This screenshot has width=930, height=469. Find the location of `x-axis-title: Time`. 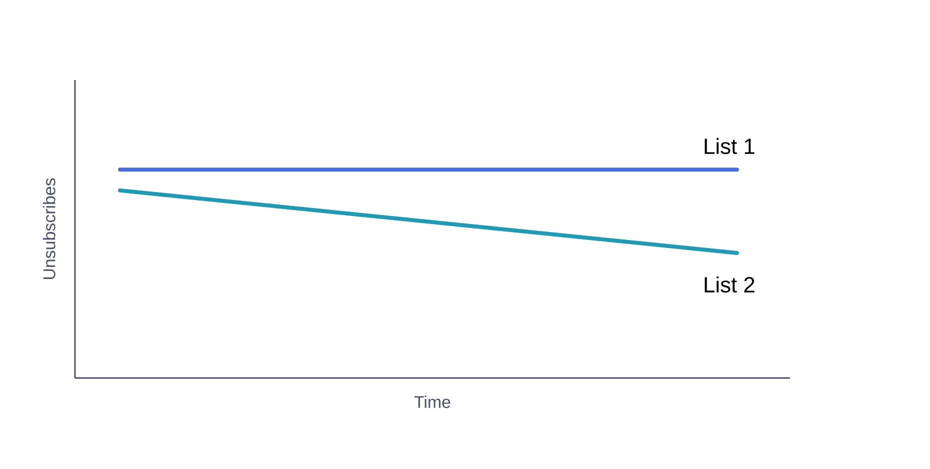

x-axis-title: Time is located at coordinates (432, 402).